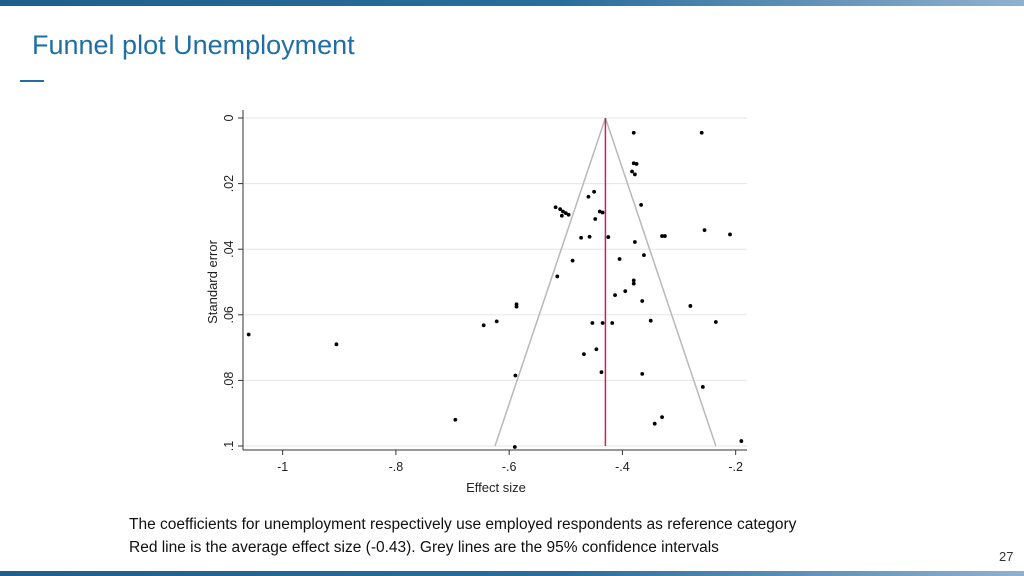 This screenshot has width=1024, height=576. What do you see at coordinates (229, 183) in the screenshot?
I see `y-tick-label-1: .02` at bounding box center [229, 183].